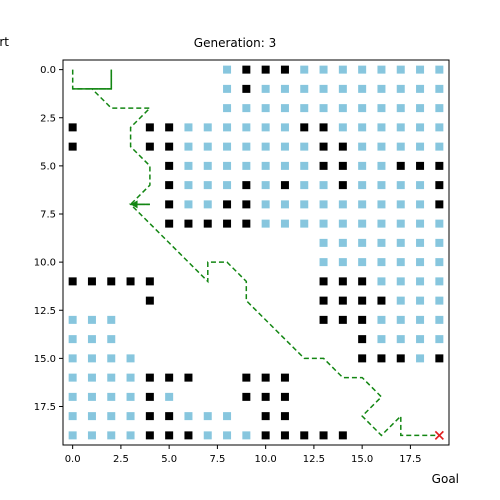  What do you see at coordinates (45, 359) in the screenshot?
I see `y-tick-label: 15.0` at bounding box center [45, 359].